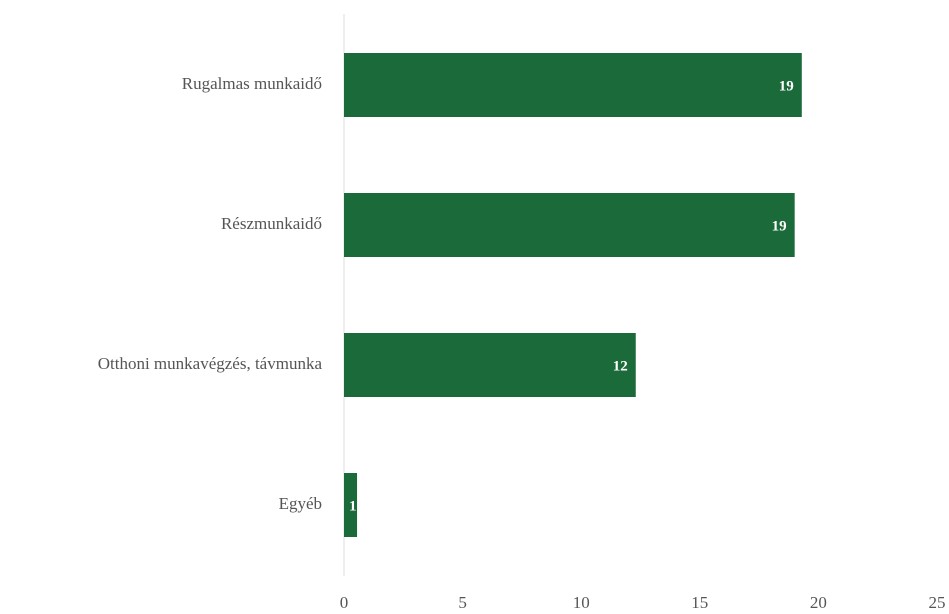 This screenshot has width=949, height=614. What do you see at coordinates (620, 366) in the screenshot?
I see `value-label: 12` at bounding box center [620, 366].